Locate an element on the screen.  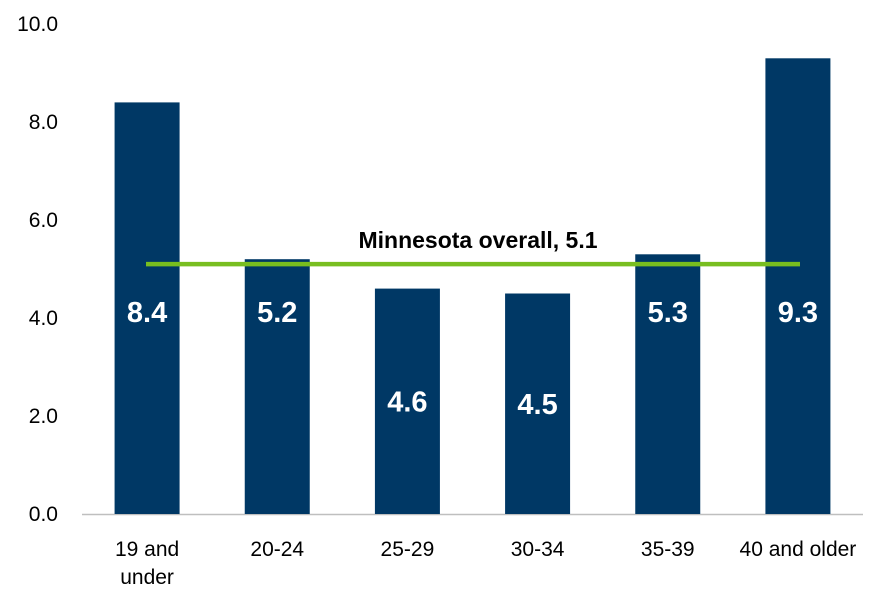
y-tick-label: 6.0 is located at coordinates (43, 220).